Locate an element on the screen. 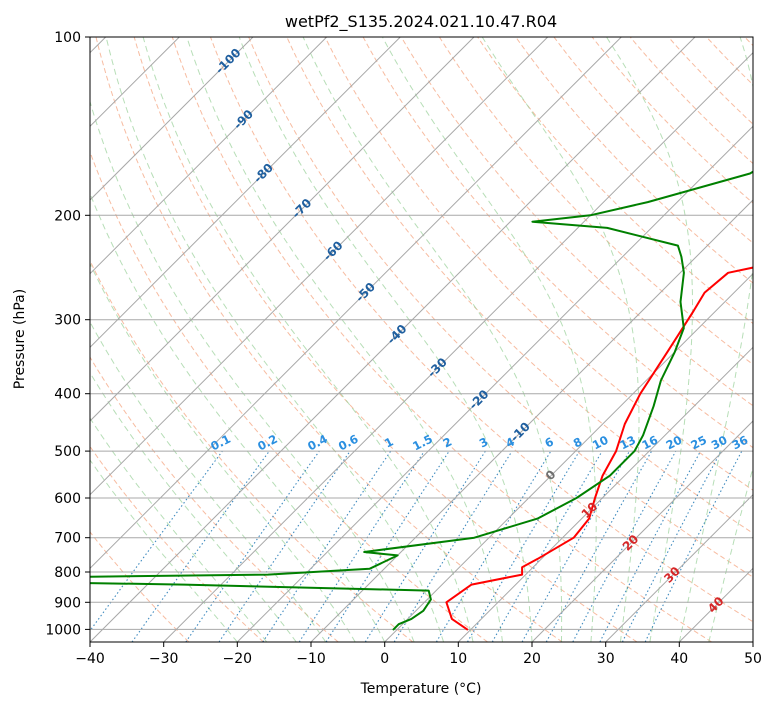  chart-title: wetPf2_S135.2024.021.10.47.R04 is located at coordinates (421, 22).